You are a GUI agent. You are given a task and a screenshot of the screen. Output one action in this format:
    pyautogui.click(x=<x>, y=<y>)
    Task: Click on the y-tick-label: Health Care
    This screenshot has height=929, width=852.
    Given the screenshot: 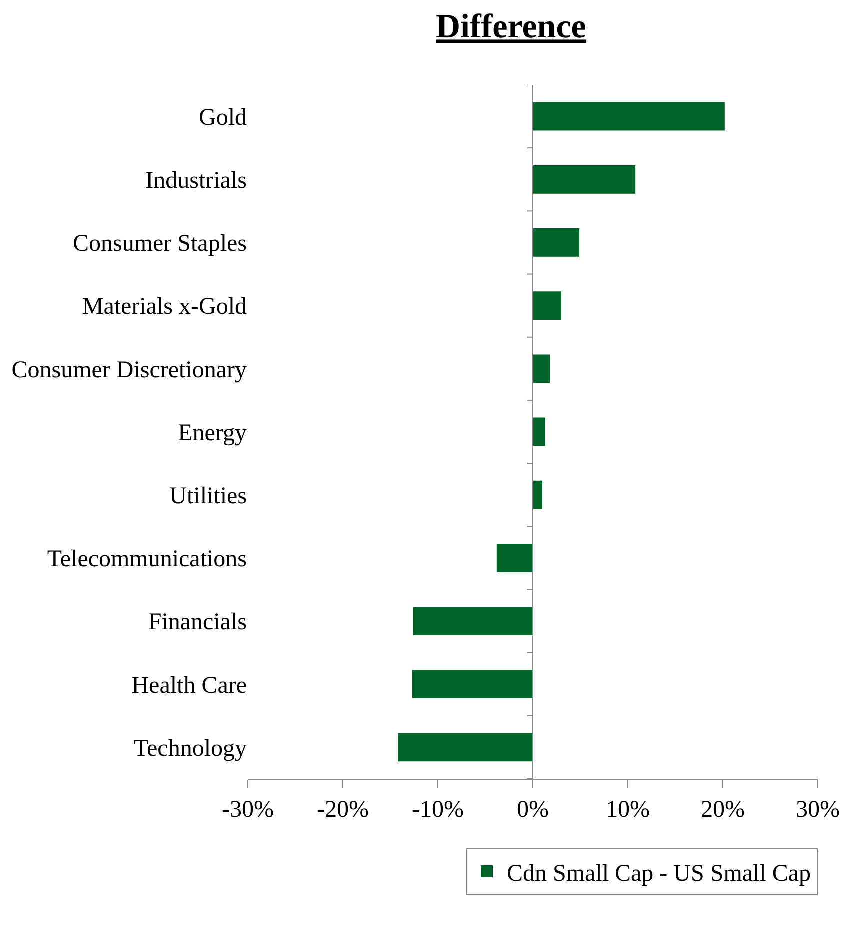 What is the action you would take?
    pyautogui.click(x=189, y=685)
    